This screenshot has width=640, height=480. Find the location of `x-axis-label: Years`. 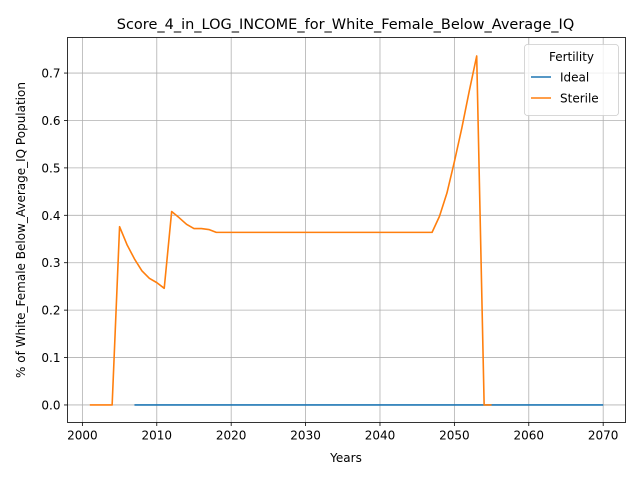

x-axis-label: Years is located at coordinates (345, 458).